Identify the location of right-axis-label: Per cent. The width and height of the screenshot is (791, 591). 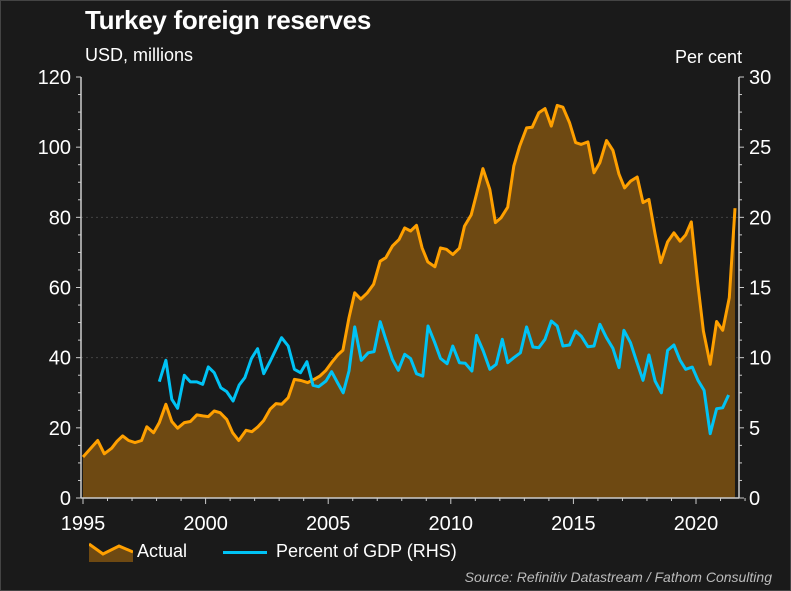
(708, 57).